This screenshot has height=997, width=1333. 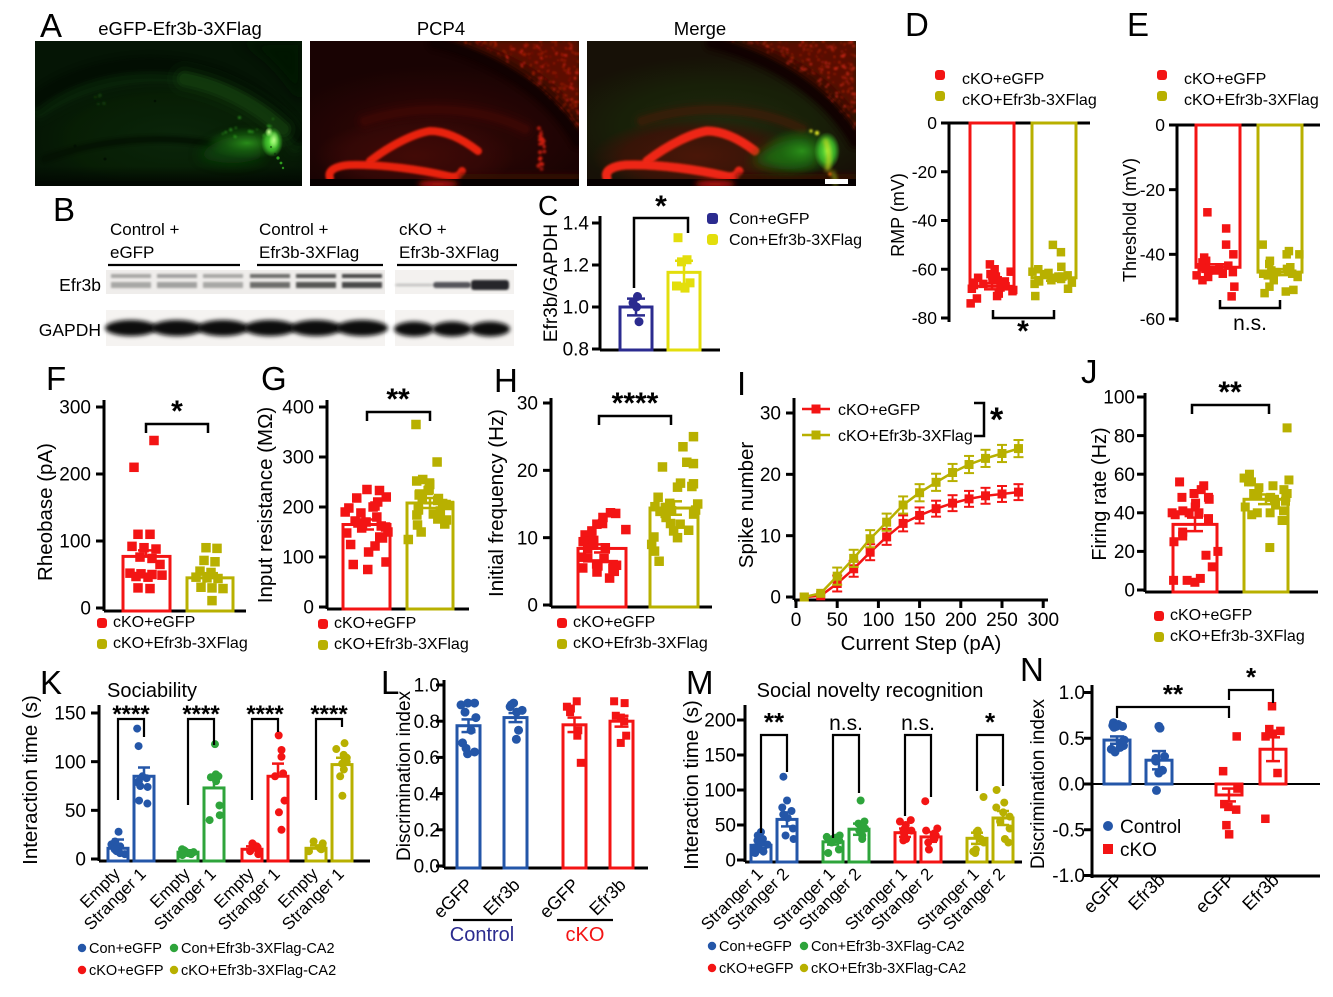 What do you see at coordinates (576, 308) in the screenshot?
I see `svg-text: 1.0` at bounding box center [576, 308].